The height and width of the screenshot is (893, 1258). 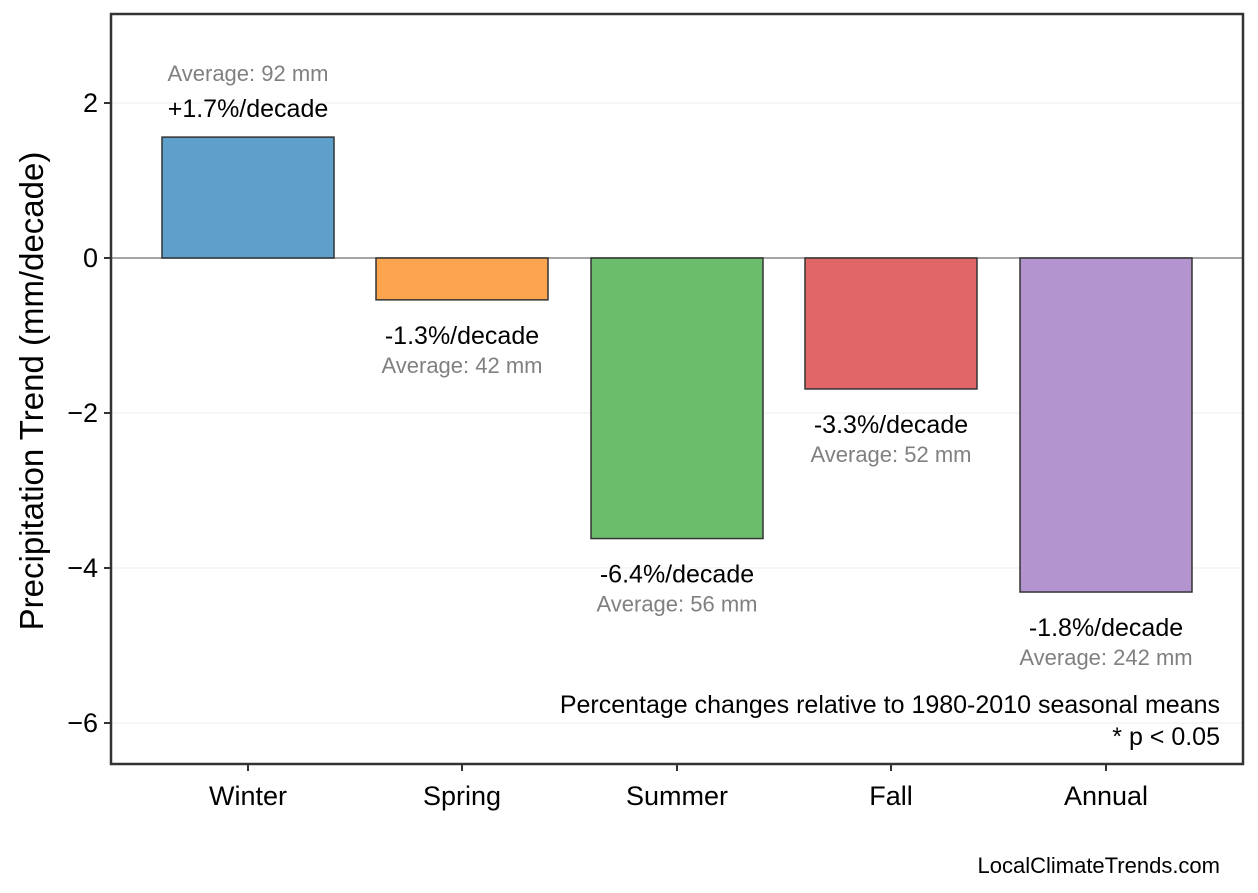 What do you see at coordinates (890, 454) in the screenshot?
I see `average-label: Average: 52 mm` at bounding box center [890, 454].